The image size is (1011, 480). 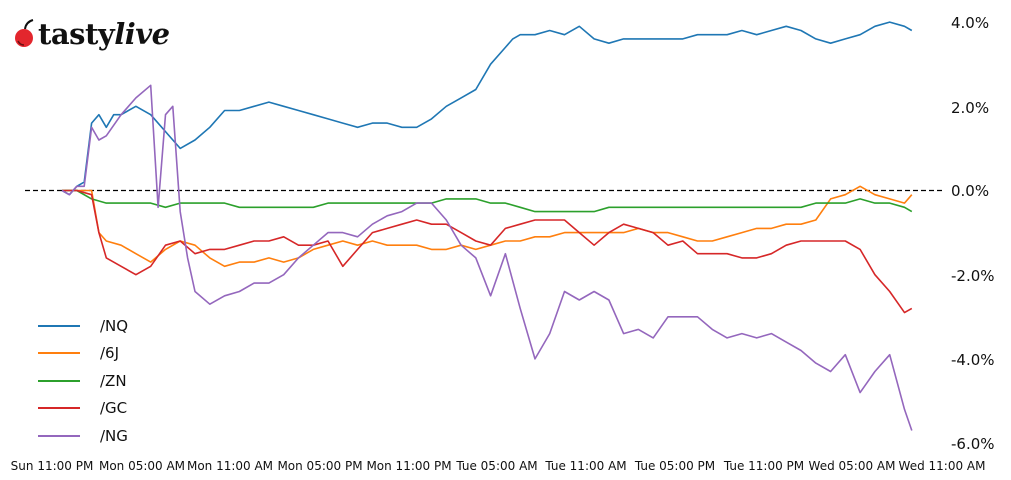 What do you see at coordinates (52, 466) in the screenshot?
I see `x-tick: Sun 11:00 PM` at bounding box center [52, 466].